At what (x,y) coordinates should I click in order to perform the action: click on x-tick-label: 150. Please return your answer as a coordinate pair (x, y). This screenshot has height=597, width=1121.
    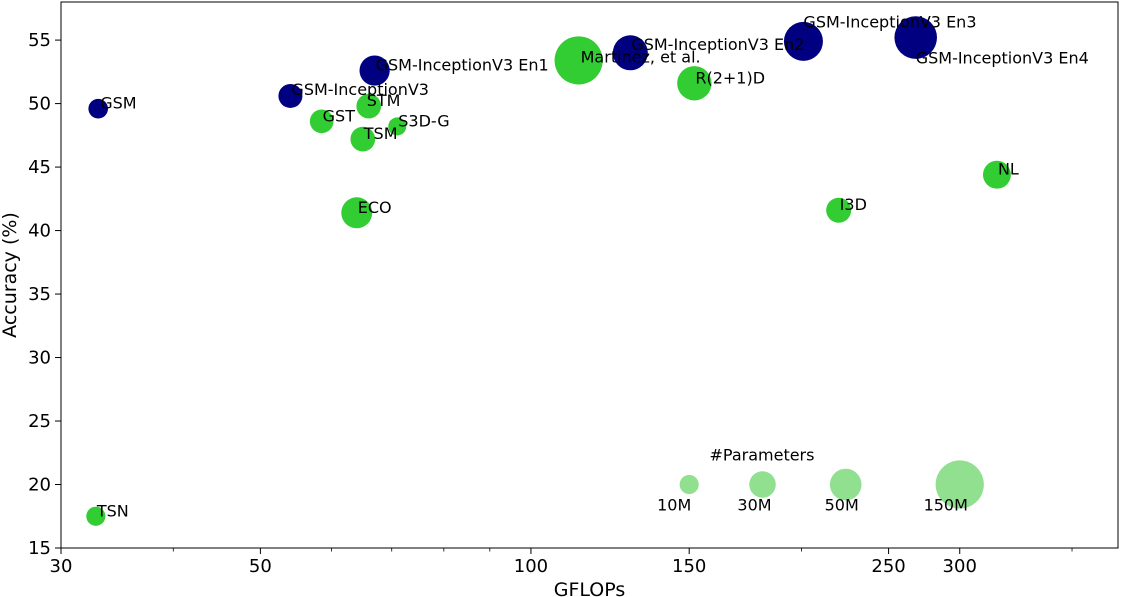
    Looking at the image, I should click on (689, 566).